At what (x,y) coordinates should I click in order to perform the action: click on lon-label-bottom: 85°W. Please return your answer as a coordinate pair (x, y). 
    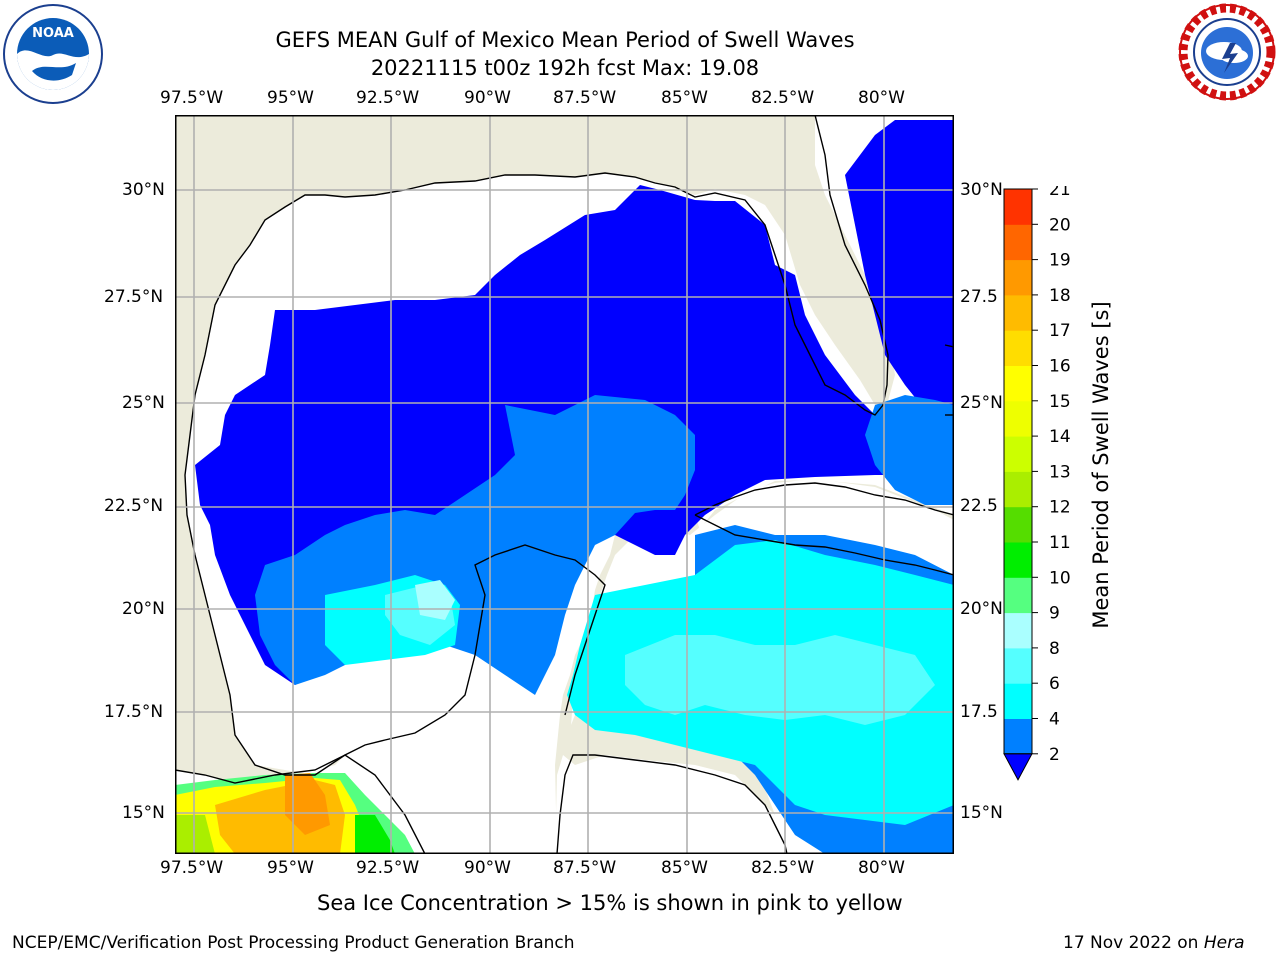
    Looking at the image, I should click on (684, 868).